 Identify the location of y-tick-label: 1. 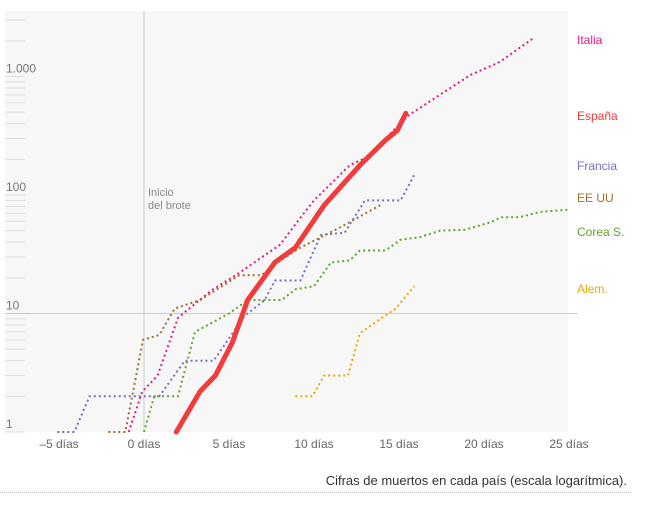
(9, 424).